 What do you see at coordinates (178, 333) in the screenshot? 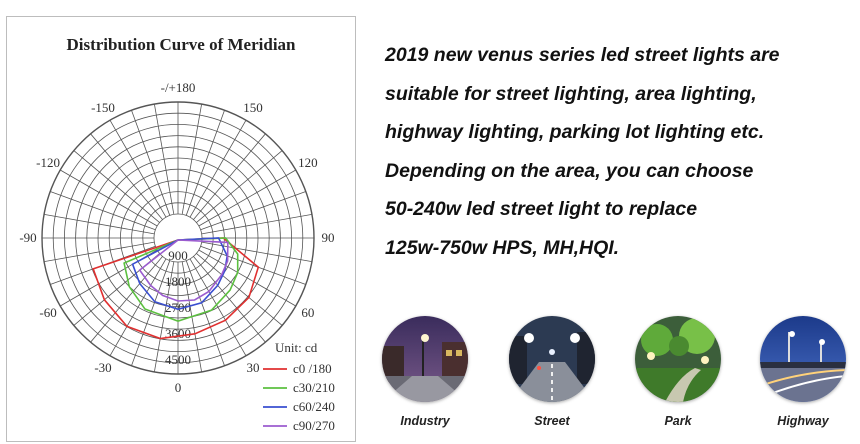
I see `radial-tick-label: 3600` at bounding box center [178, 333].